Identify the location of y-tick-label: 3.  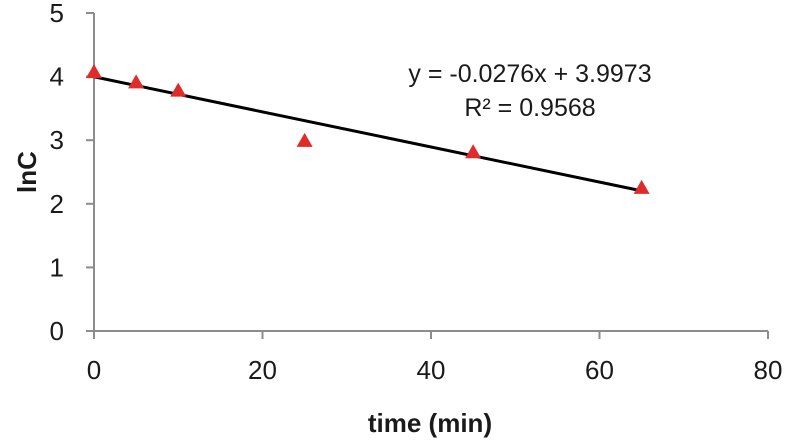
(57, 140).